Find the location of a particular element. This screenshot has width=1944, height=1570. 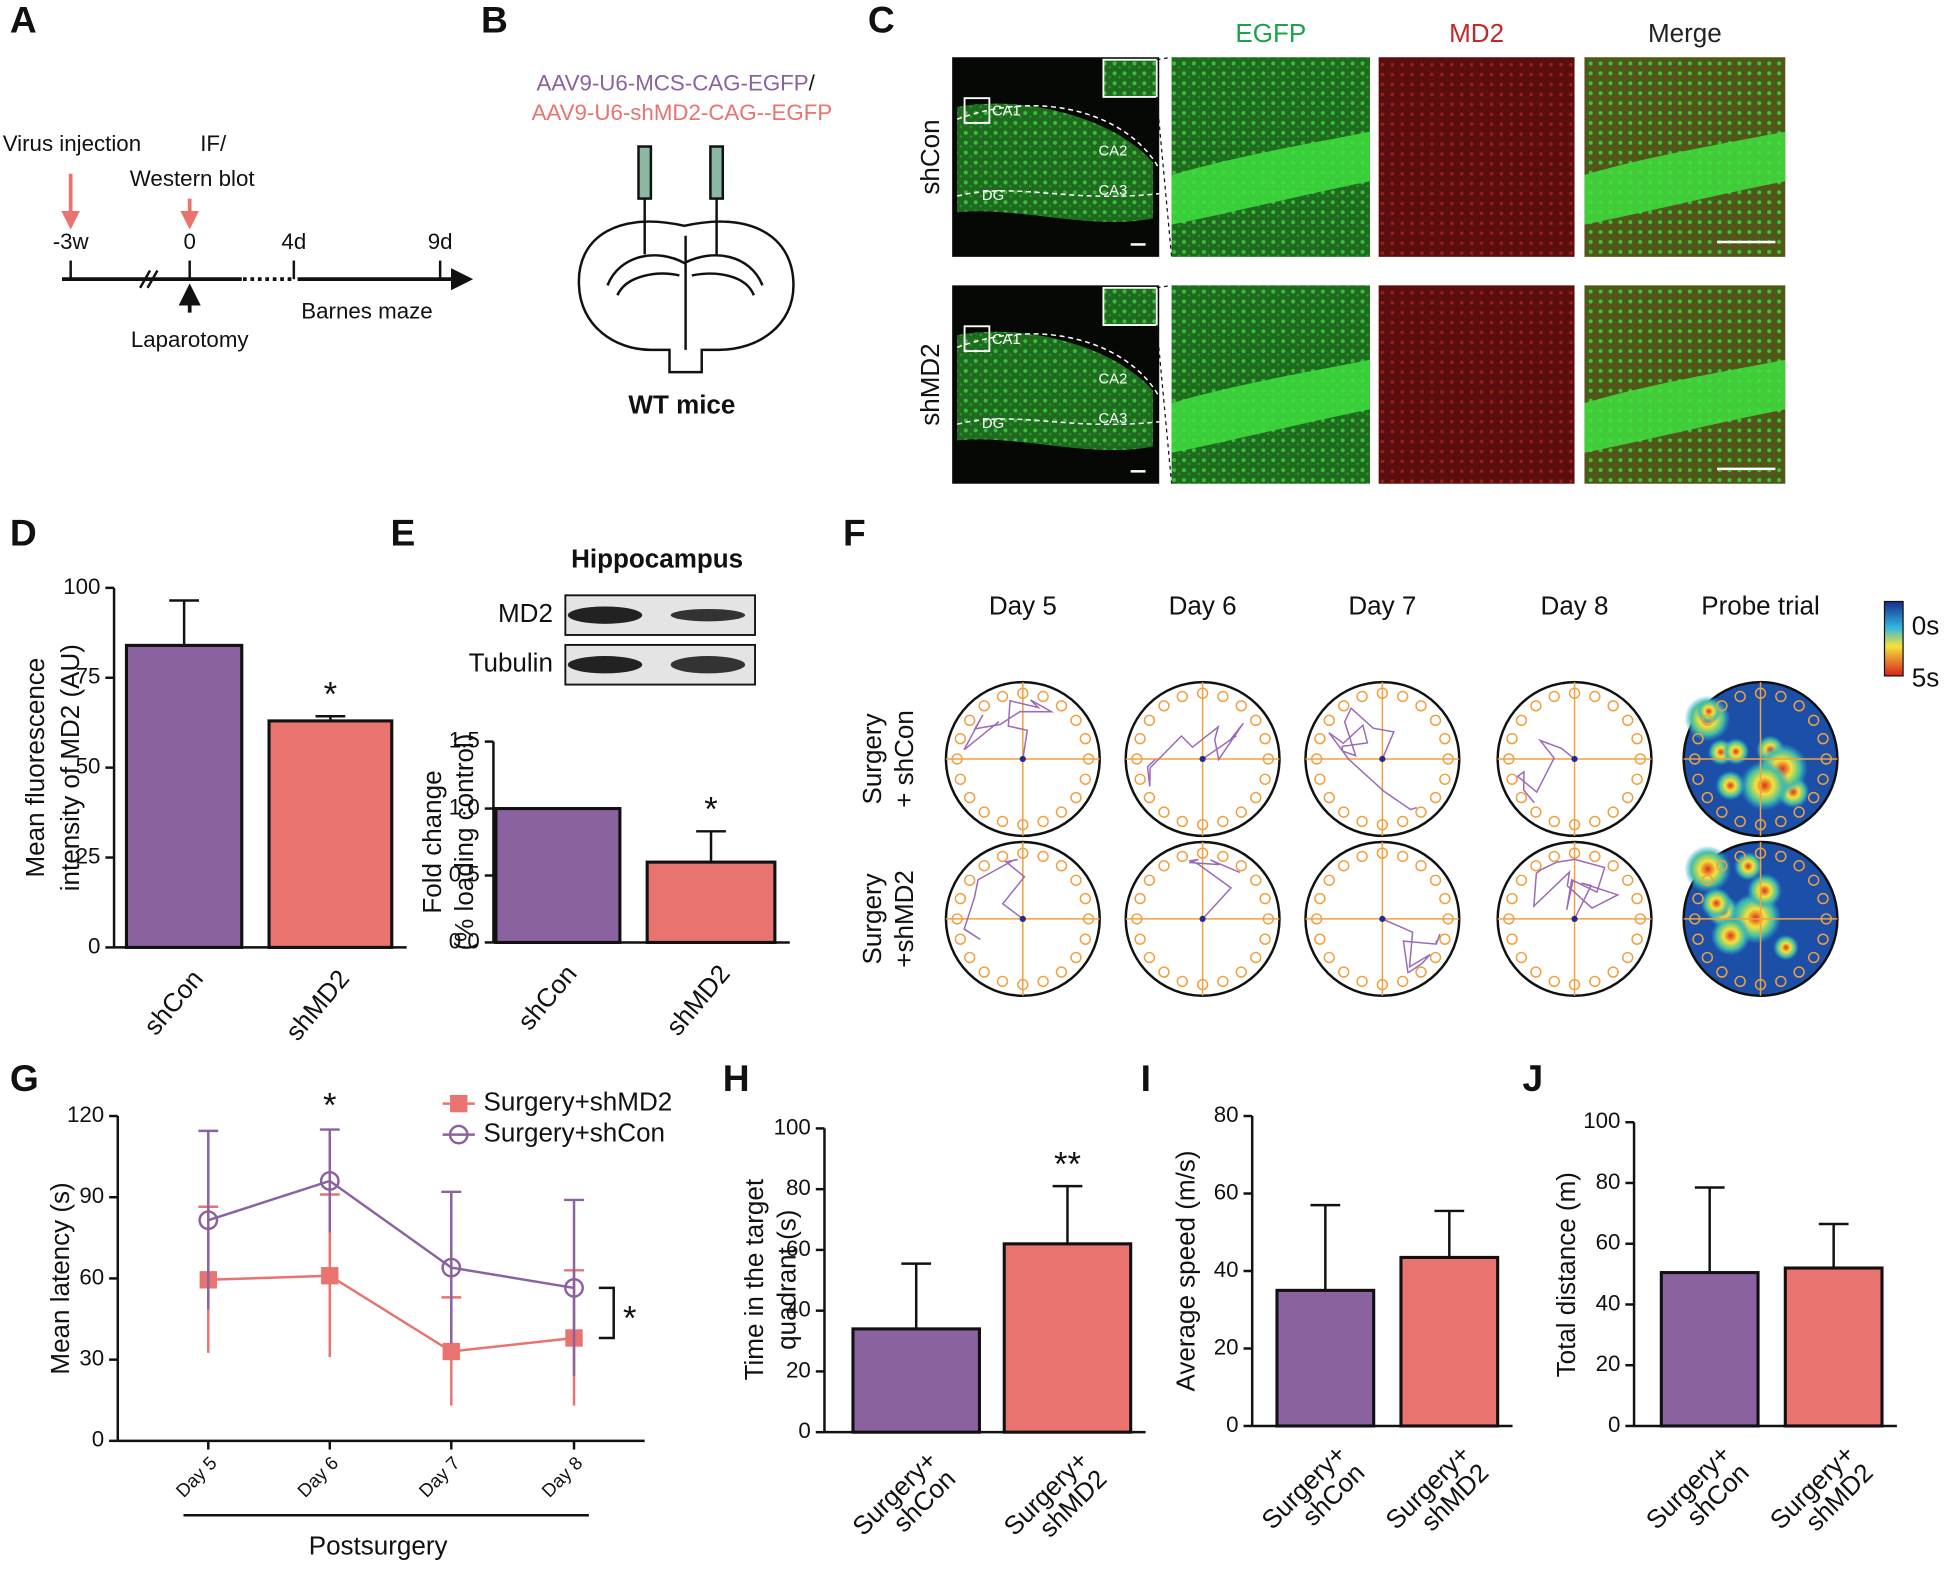

y-tick-label: 0.0 is located at coordinates (464, 940).